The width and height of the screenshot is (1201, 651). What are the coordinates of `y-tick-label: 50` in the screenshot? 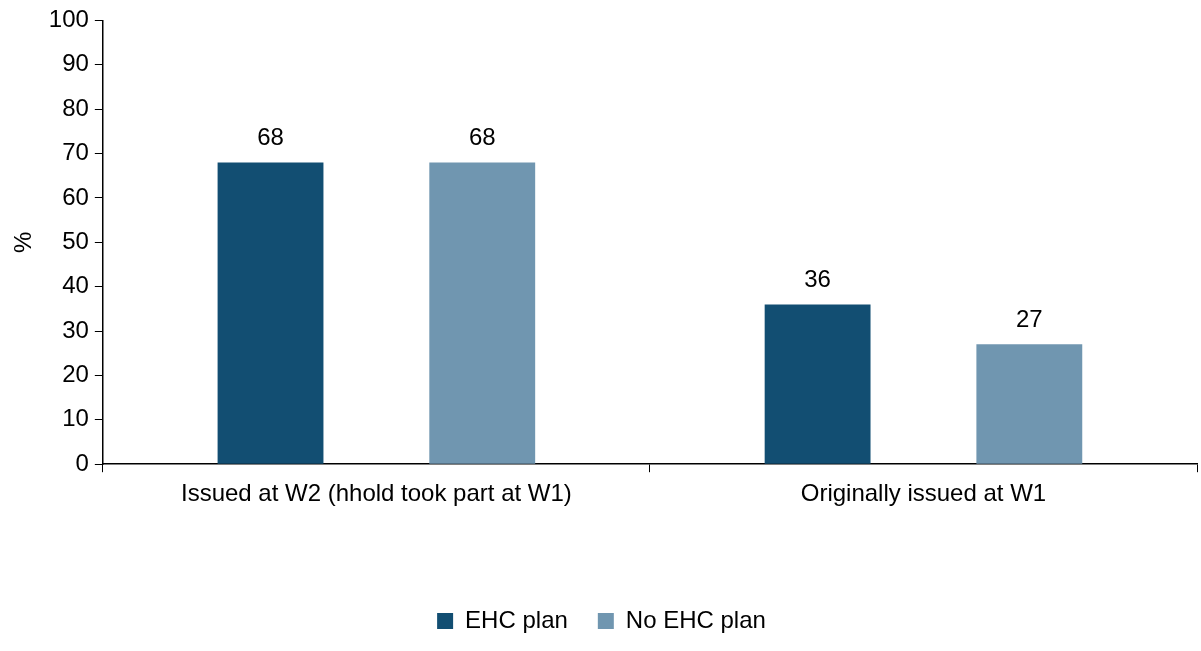 It's located at (75, 240).